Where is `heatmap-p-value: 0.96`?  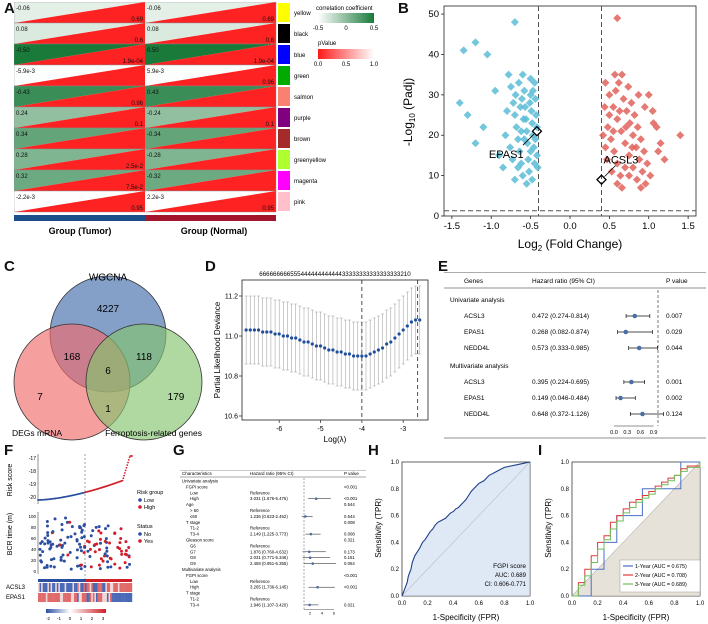 heatmap-p-value: 0.96 is located at coordinates (137, 104).